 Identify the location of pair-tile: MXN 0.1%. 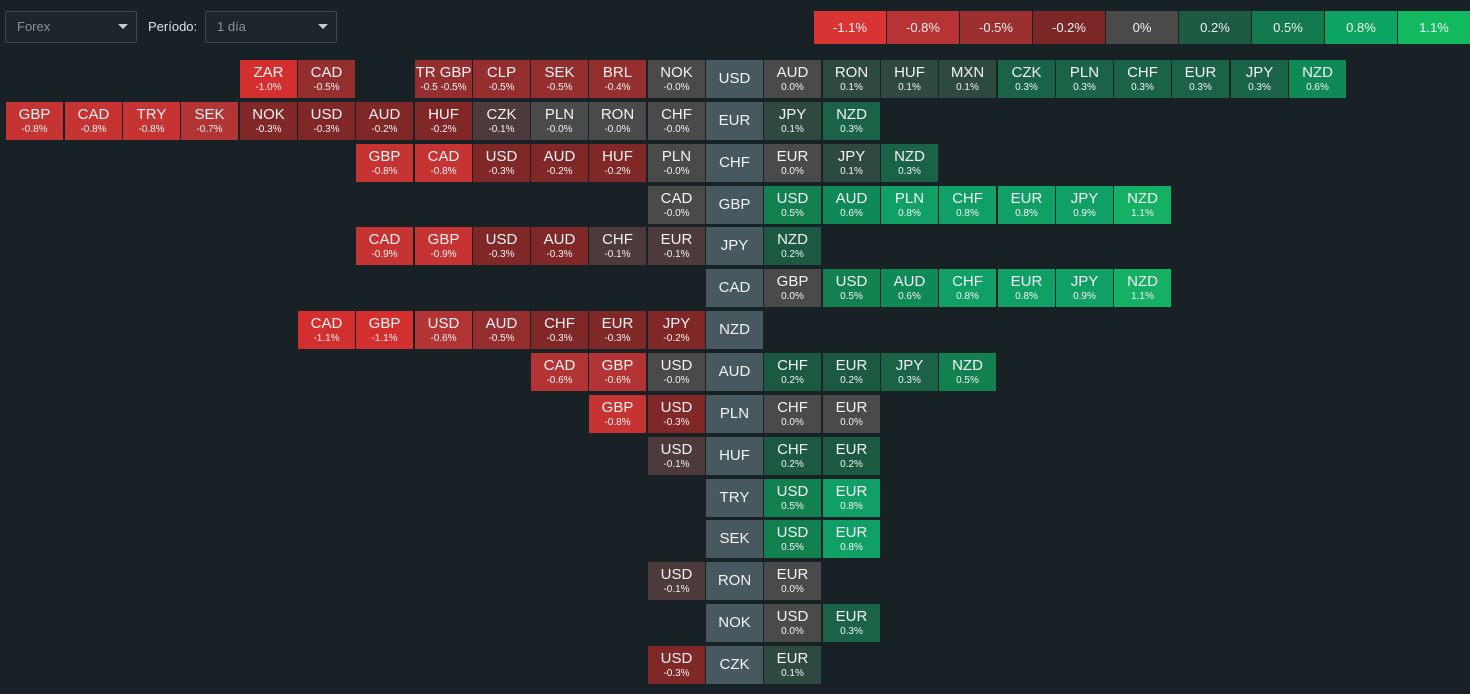
(967, 79).